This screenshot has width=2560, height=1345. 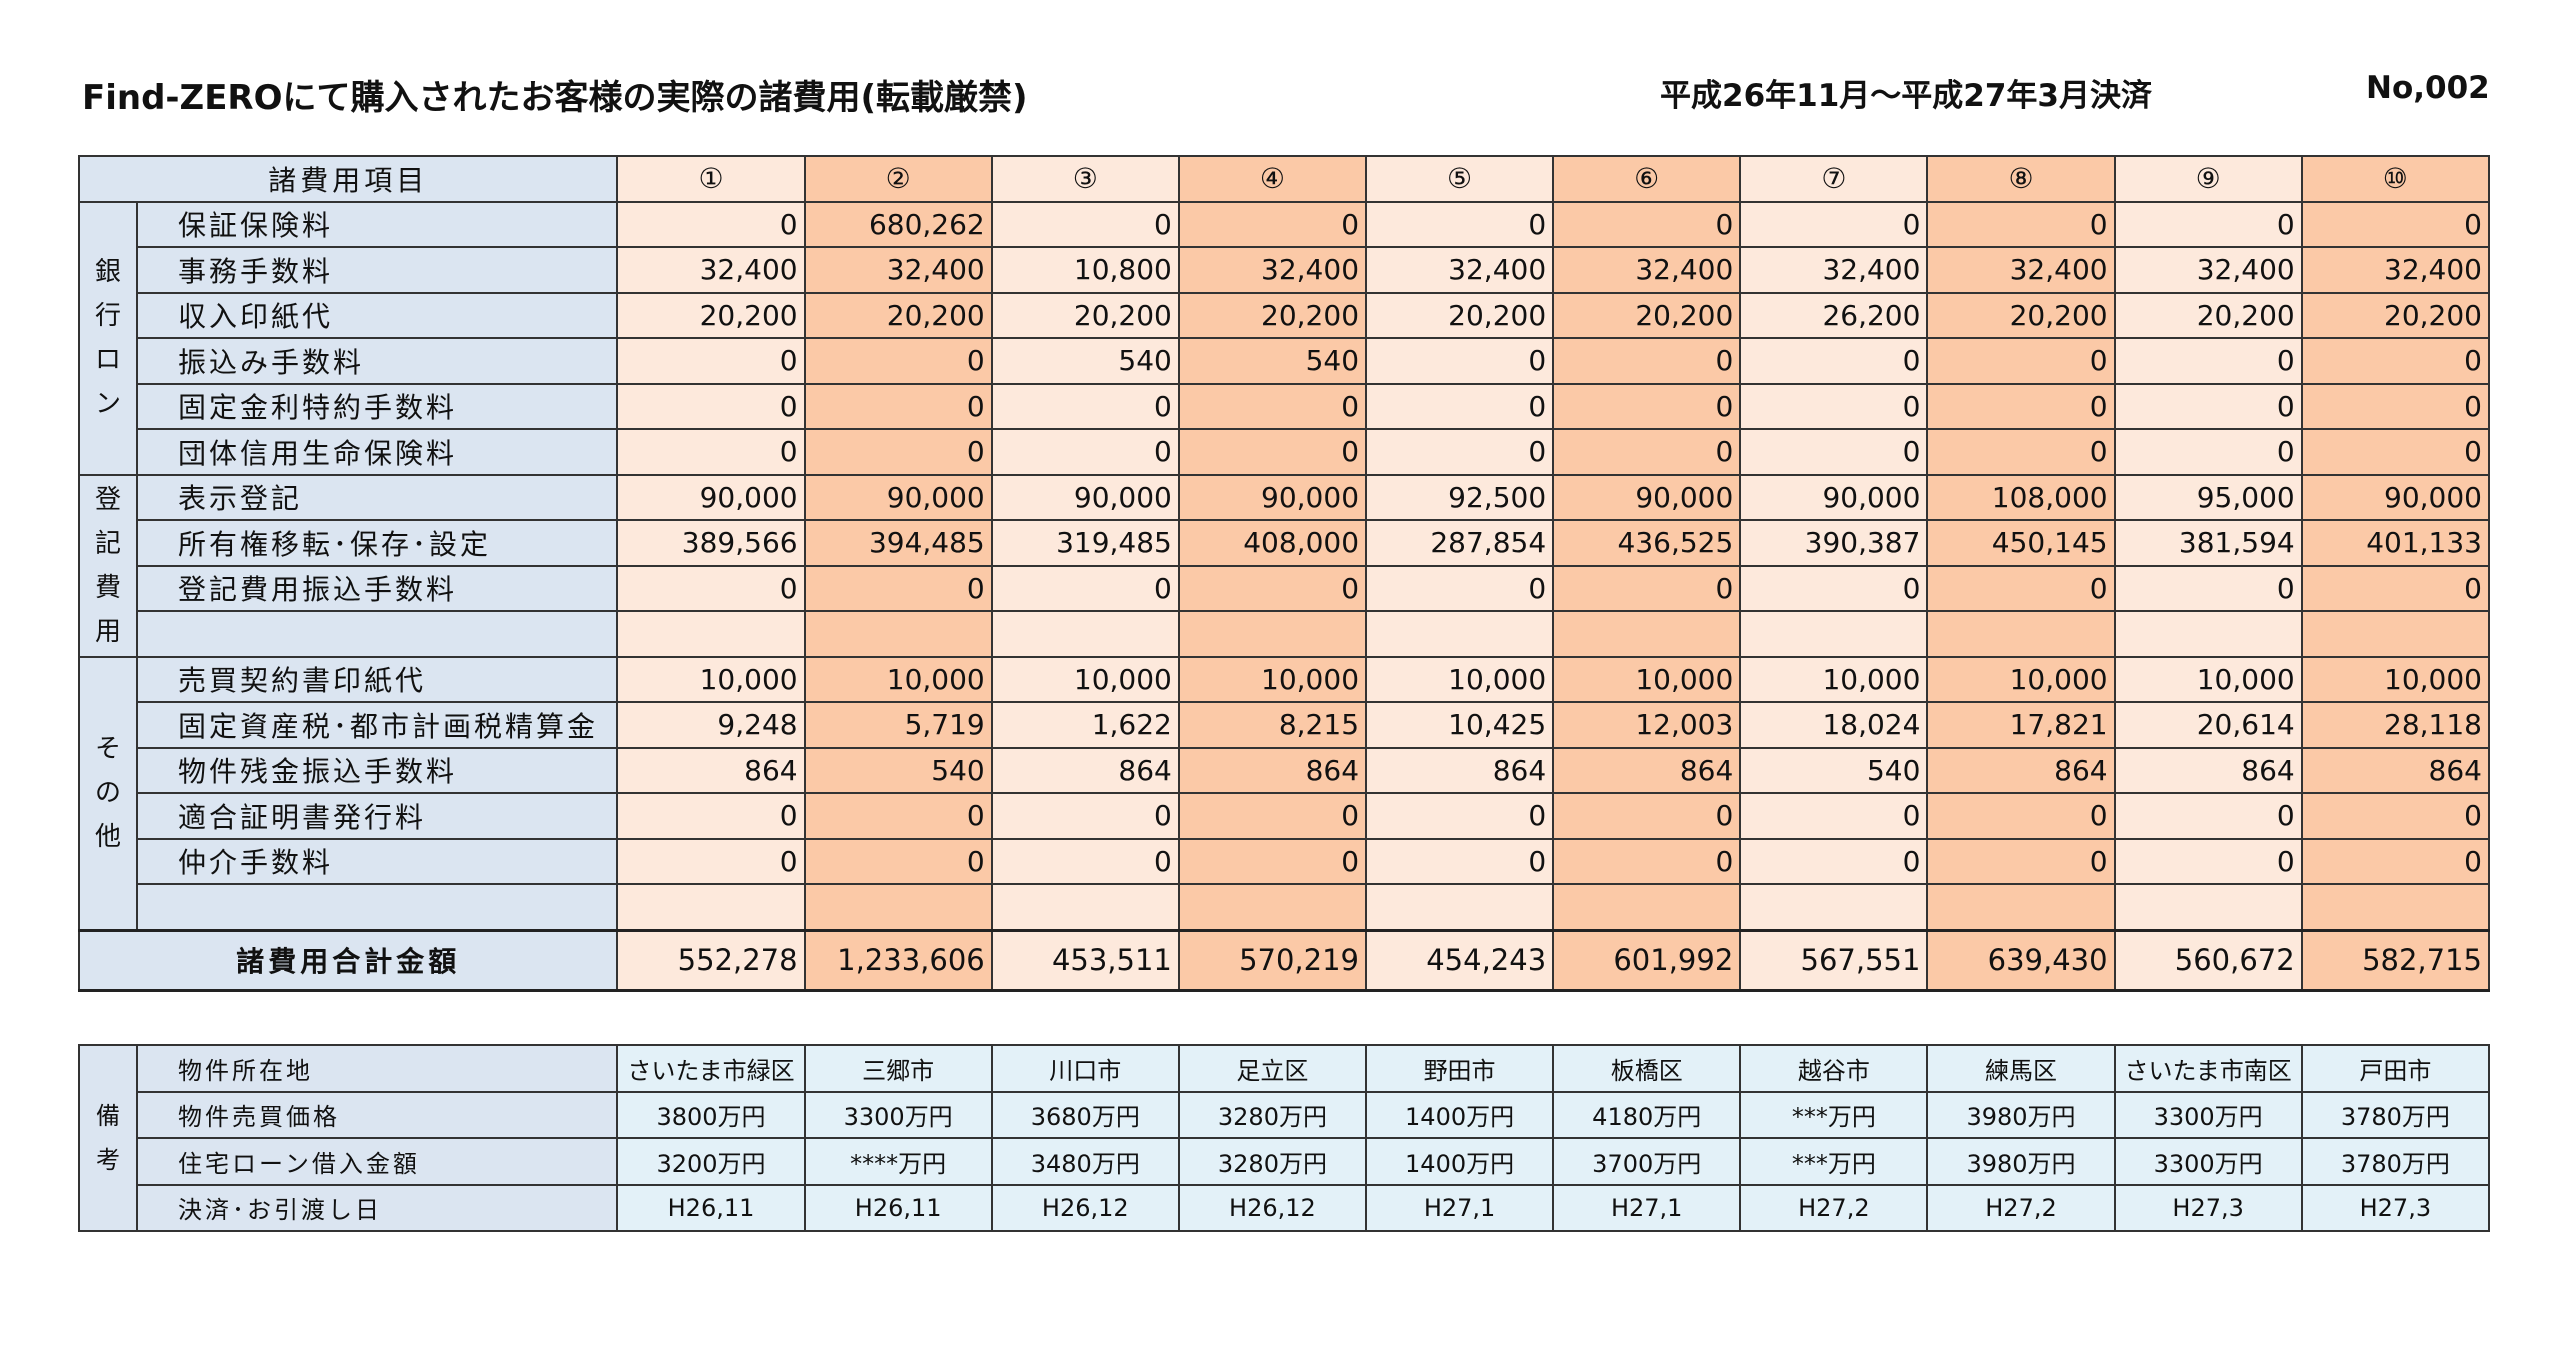 I want to click on group-label-char: 用, so click(x=108, y=631).